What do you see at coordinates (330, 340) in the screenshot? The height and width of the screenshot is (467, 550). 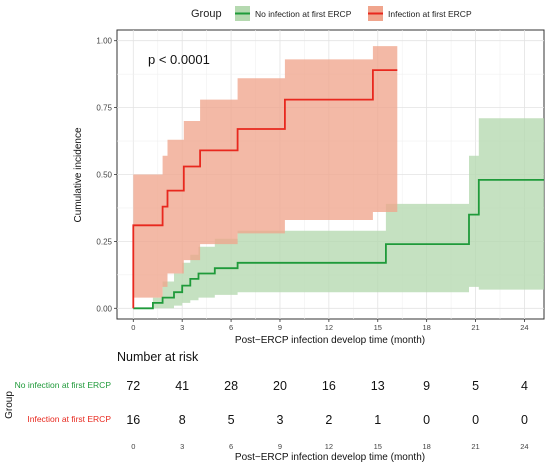 I see `x-axis-label: Post−ERCP infection develop time (month)` at bounding box center [330, 340].